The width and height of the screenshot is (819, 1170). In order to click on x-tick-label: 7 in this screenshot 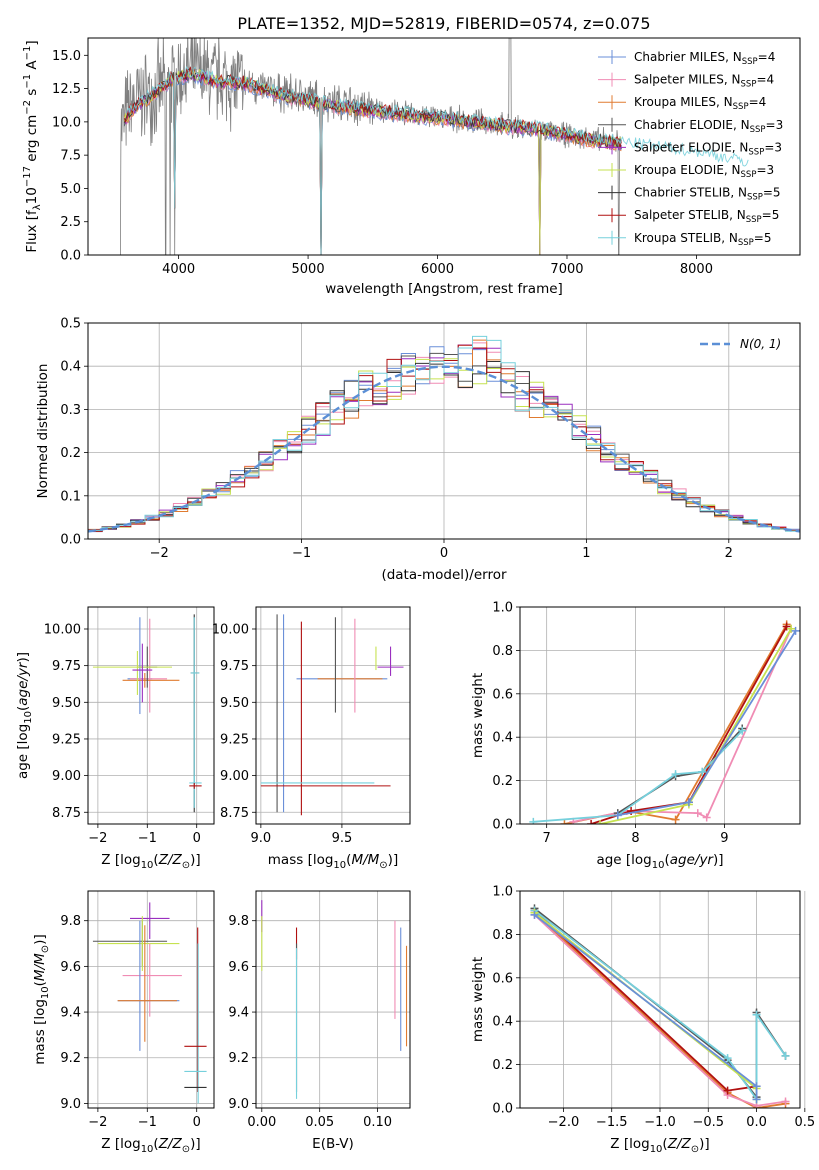, I will do `click(547, 838)`.